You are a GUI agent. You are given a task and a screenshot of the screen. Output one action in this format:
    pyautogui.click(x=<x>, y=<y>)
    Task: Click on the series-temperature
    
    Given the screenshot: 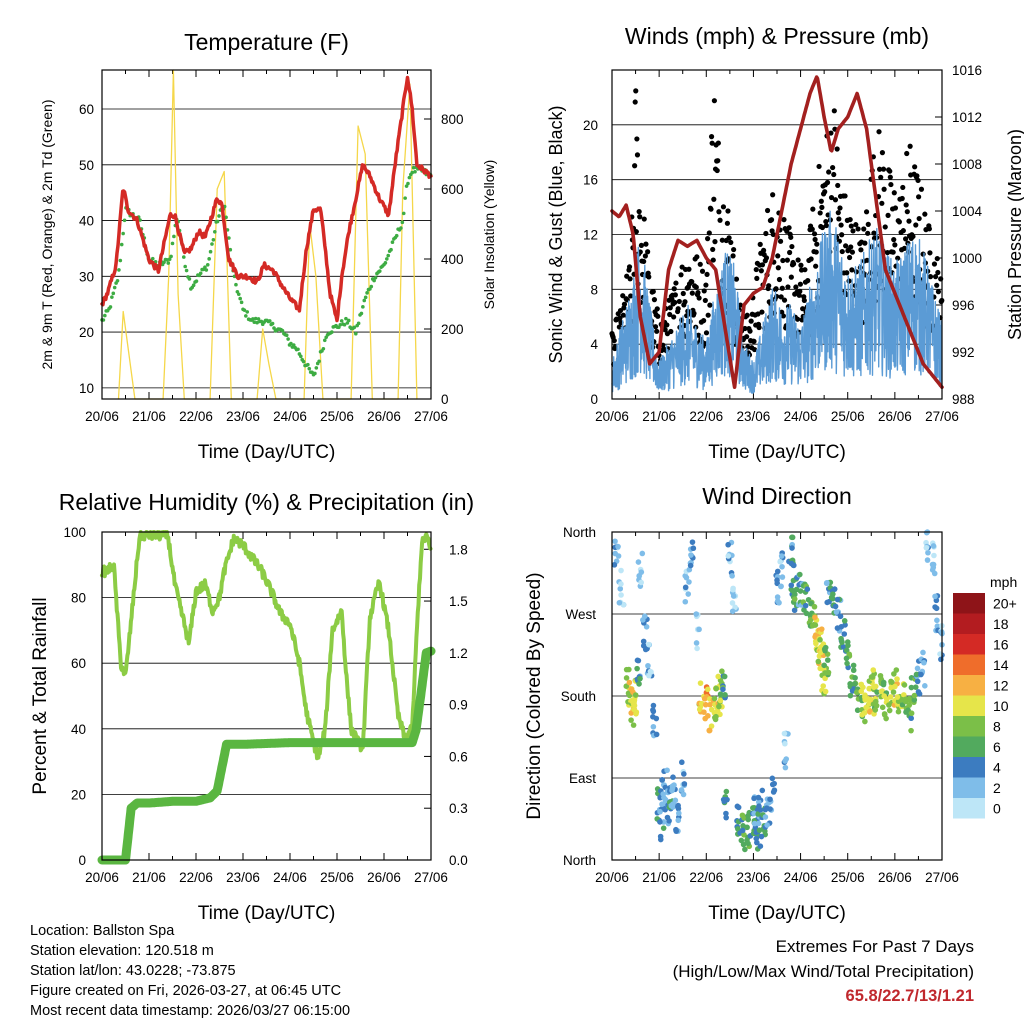 What is the action you would take?
    pyautogui.click(x=266, y=199)
    